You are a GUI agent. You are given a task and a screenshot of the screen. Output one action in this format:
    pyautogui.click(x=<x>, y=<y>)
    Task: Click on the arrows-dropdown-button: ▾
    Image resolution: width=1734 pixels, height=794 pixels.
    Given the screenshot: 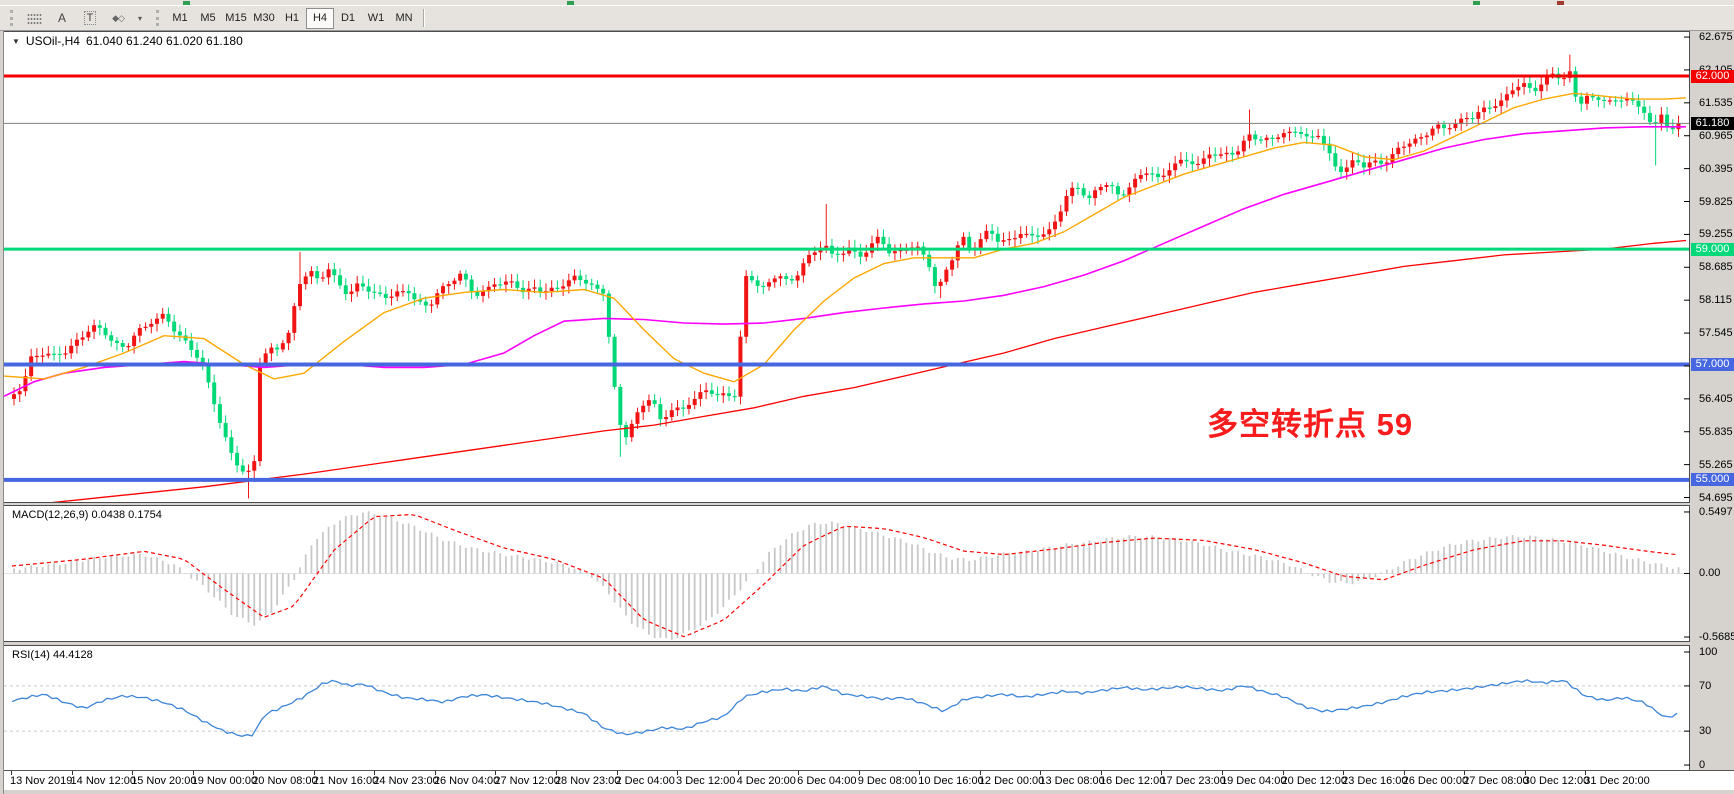 What is the action you would take?
    pyautogui.click(x=140, y=18)
    